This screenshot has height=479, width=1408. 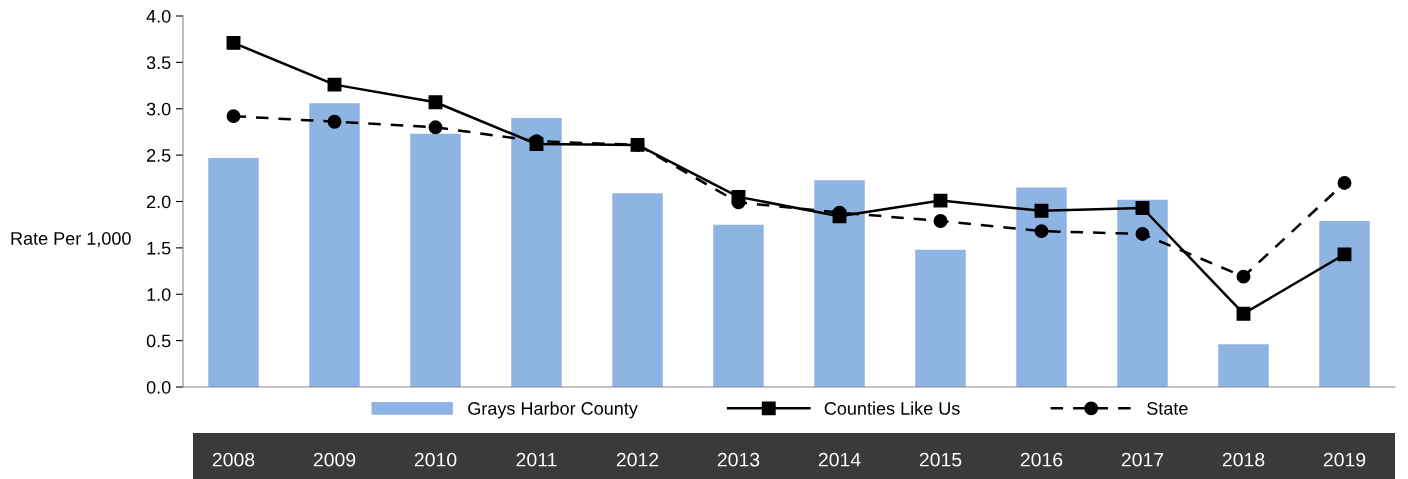 What do you see at coordinates (940, 459) in the screenshot?
I see `x-tick-label: 2015` at bounding box center [940, 459].